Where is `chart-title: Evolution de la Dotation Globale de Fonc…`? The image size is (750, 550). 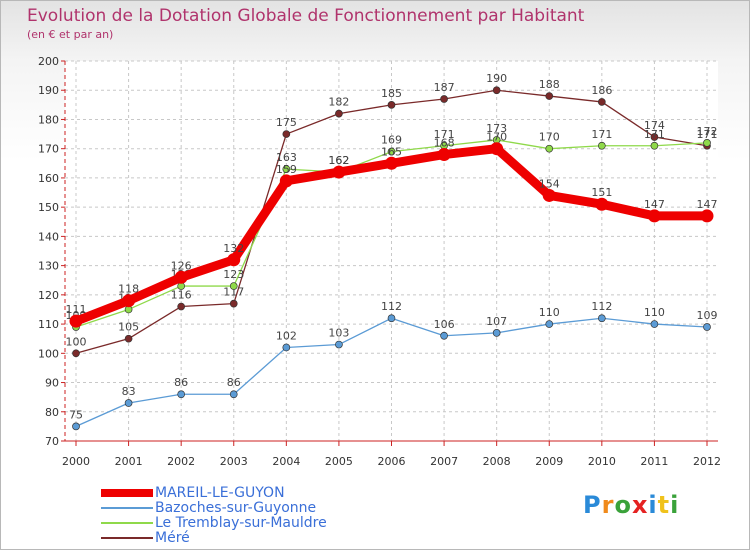 chart-title: Evolution de la Dotation Globale de Fonc… is located at coordinates (306, 16).